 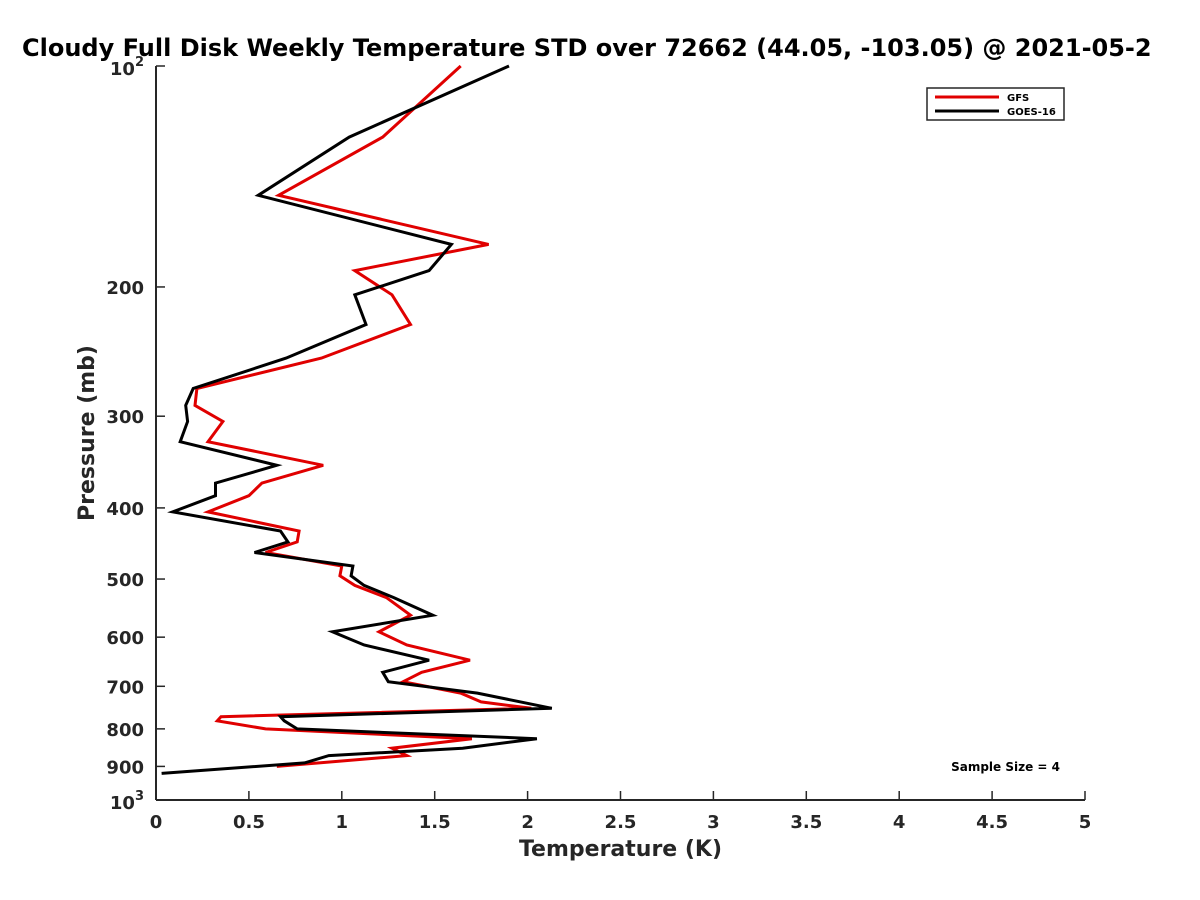 What do you see at coordinates (249, 822) in the screenshot?
I see `x-tick-label: 0.5` at bounding box center [249, 822].